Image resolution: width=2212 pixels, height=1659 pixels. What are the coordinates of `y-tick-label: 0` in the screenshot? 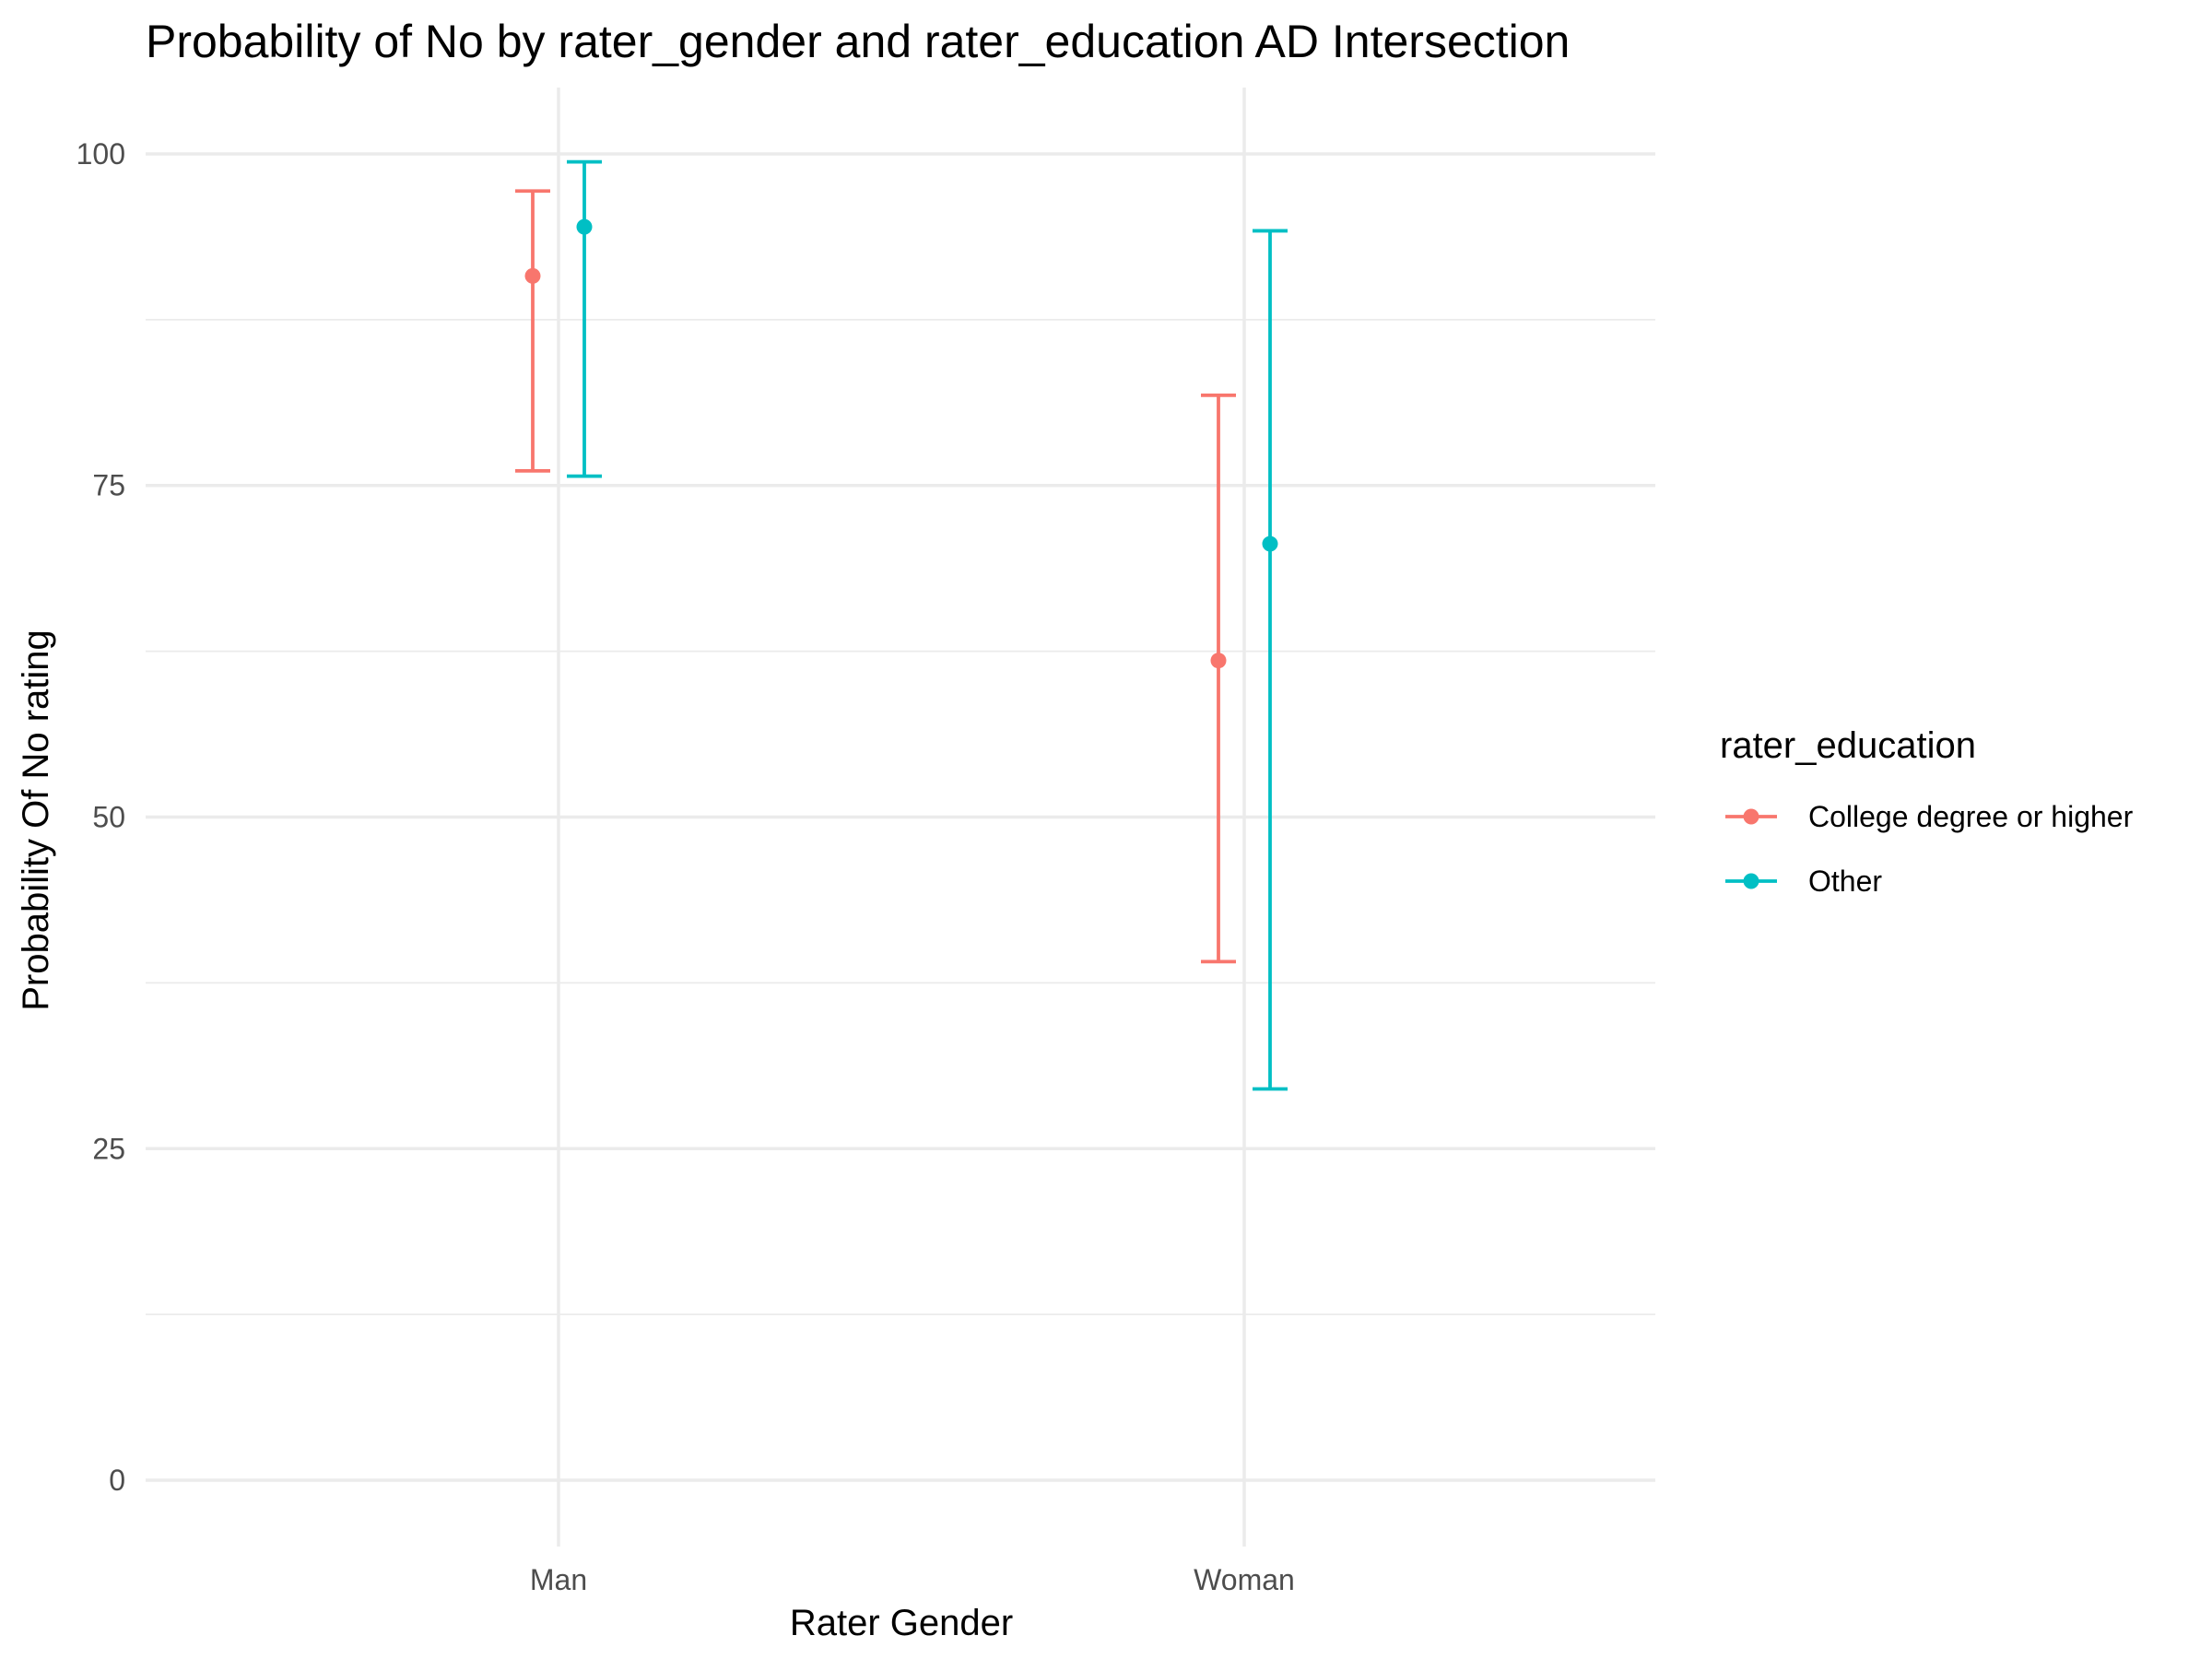 It's located at (117, 1480).